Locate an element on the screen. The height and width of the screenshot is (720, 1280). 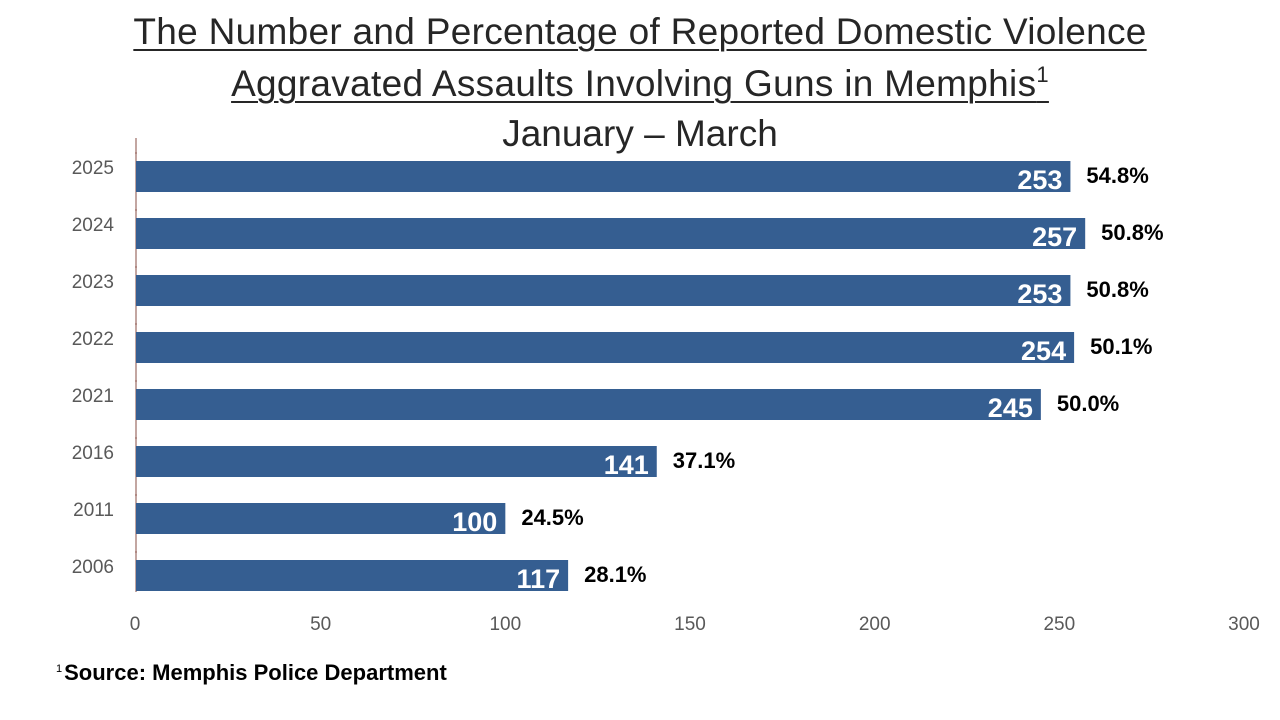
y-tick-label: 2021 is located at coordinates (93, 396).